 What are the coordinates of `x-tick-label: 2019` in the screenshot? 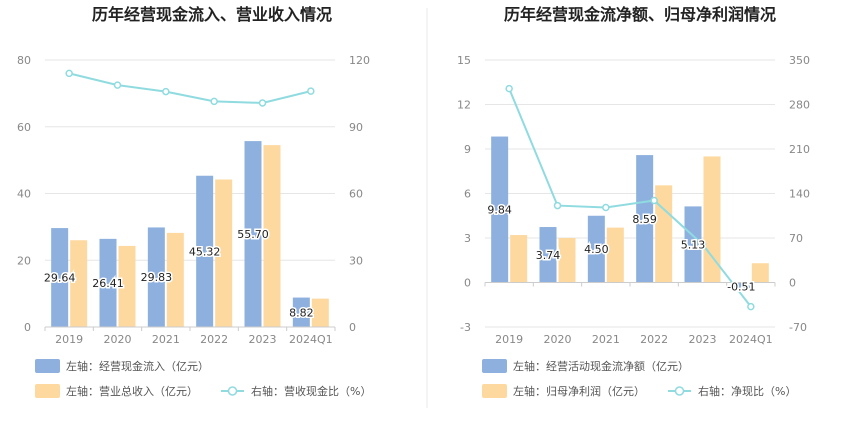 It's located at (69, 339).